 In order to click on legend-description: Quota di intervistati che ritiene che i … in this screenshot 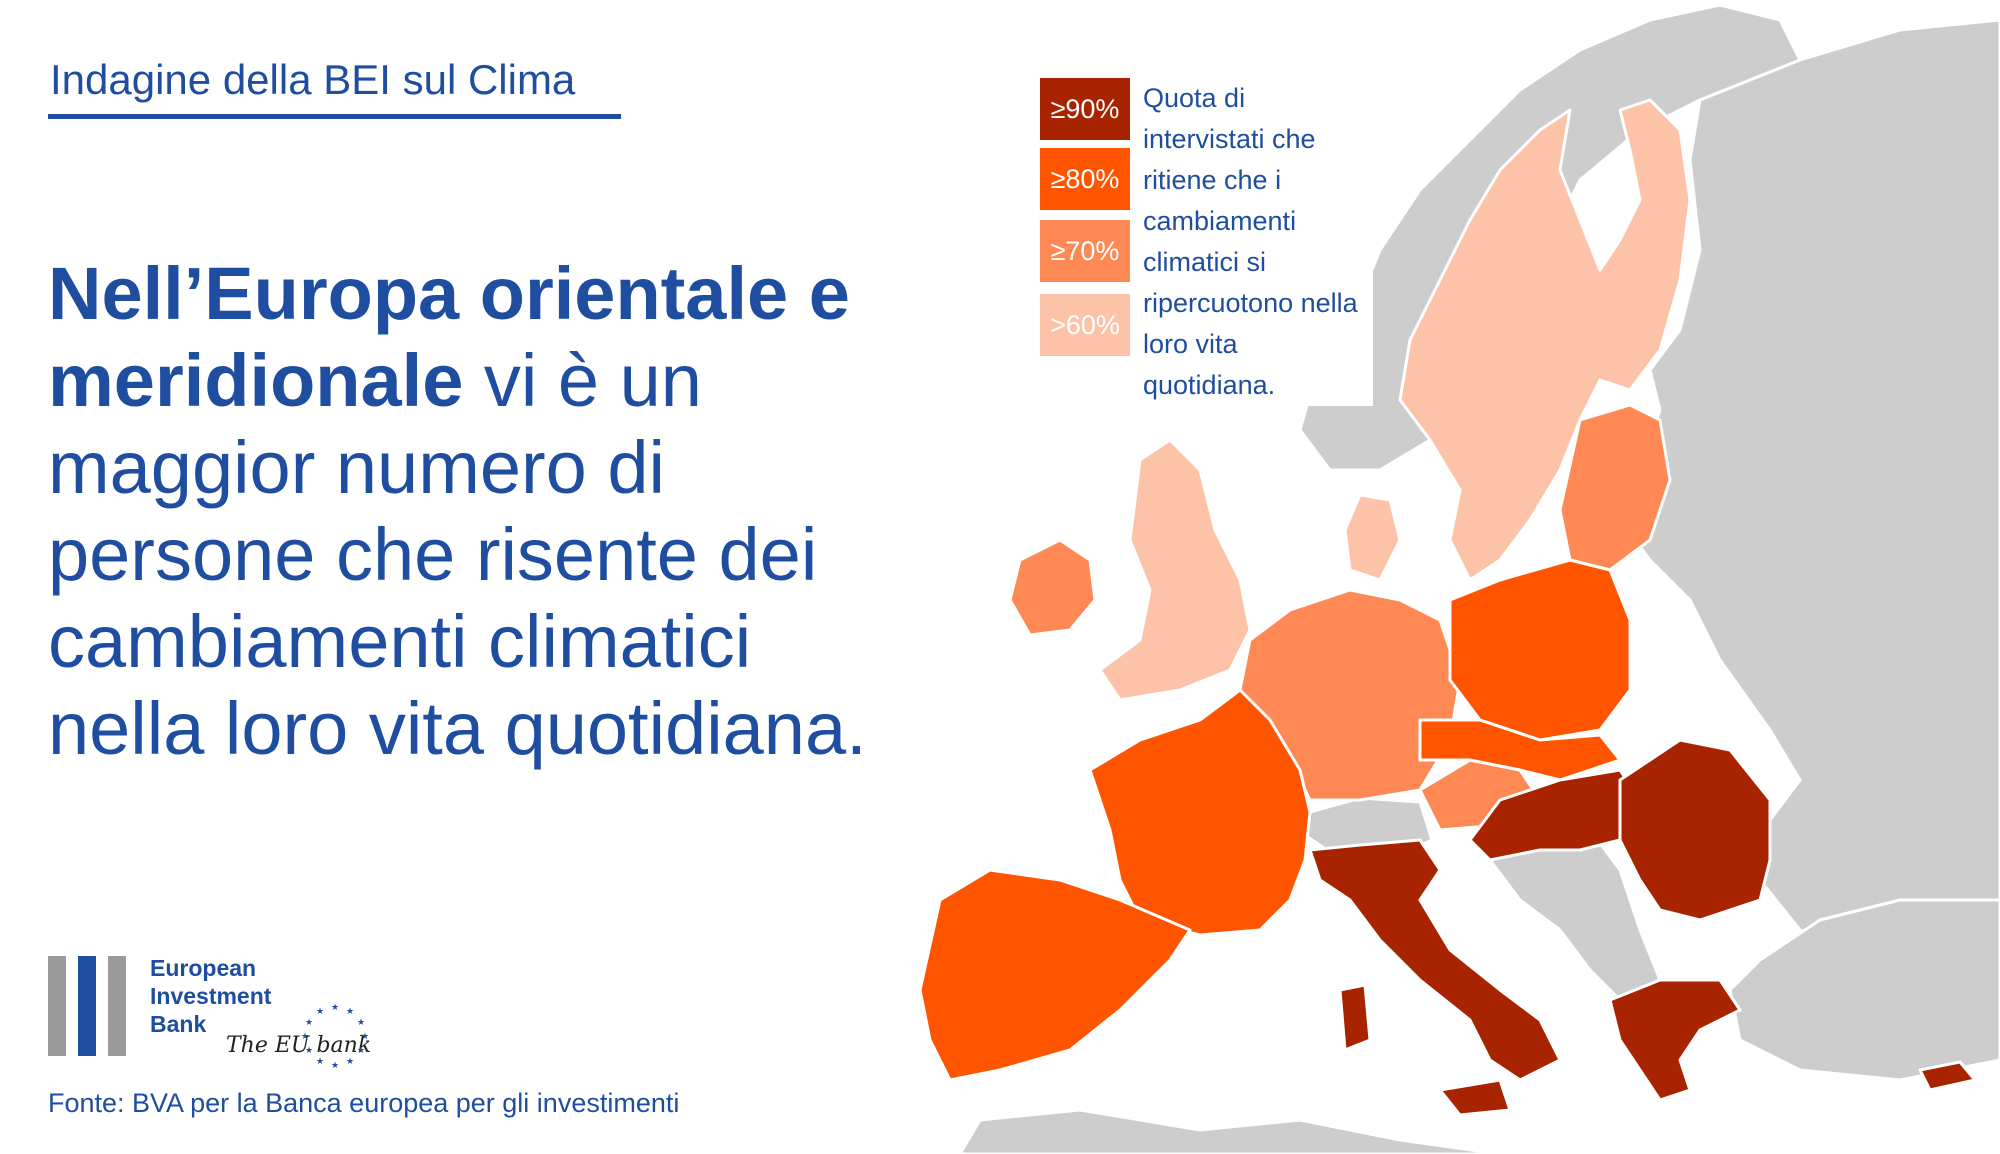, I will do `click(1258, 242)`.